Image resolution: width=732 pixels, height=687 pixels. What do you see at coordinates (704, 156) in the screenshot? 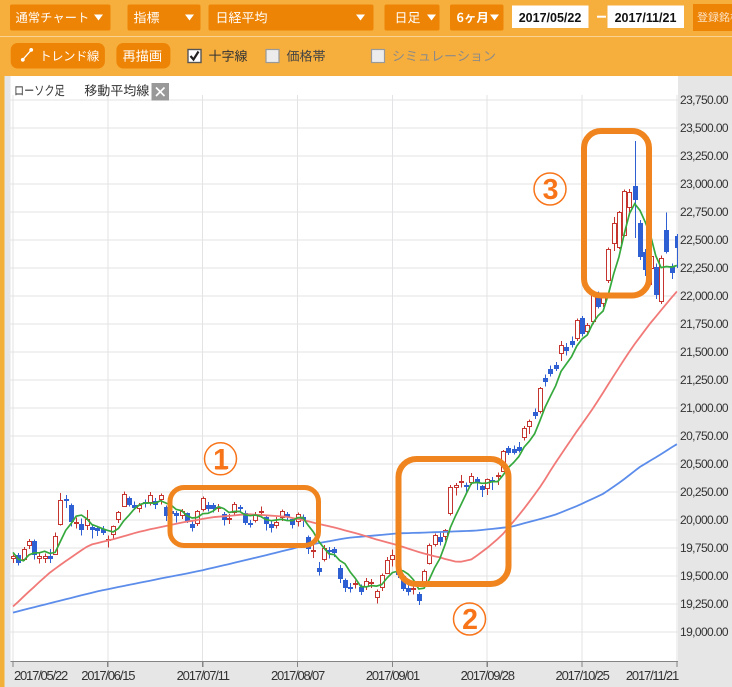
I see `svg-text: 23,250.00` at bounding box center [704, 156].